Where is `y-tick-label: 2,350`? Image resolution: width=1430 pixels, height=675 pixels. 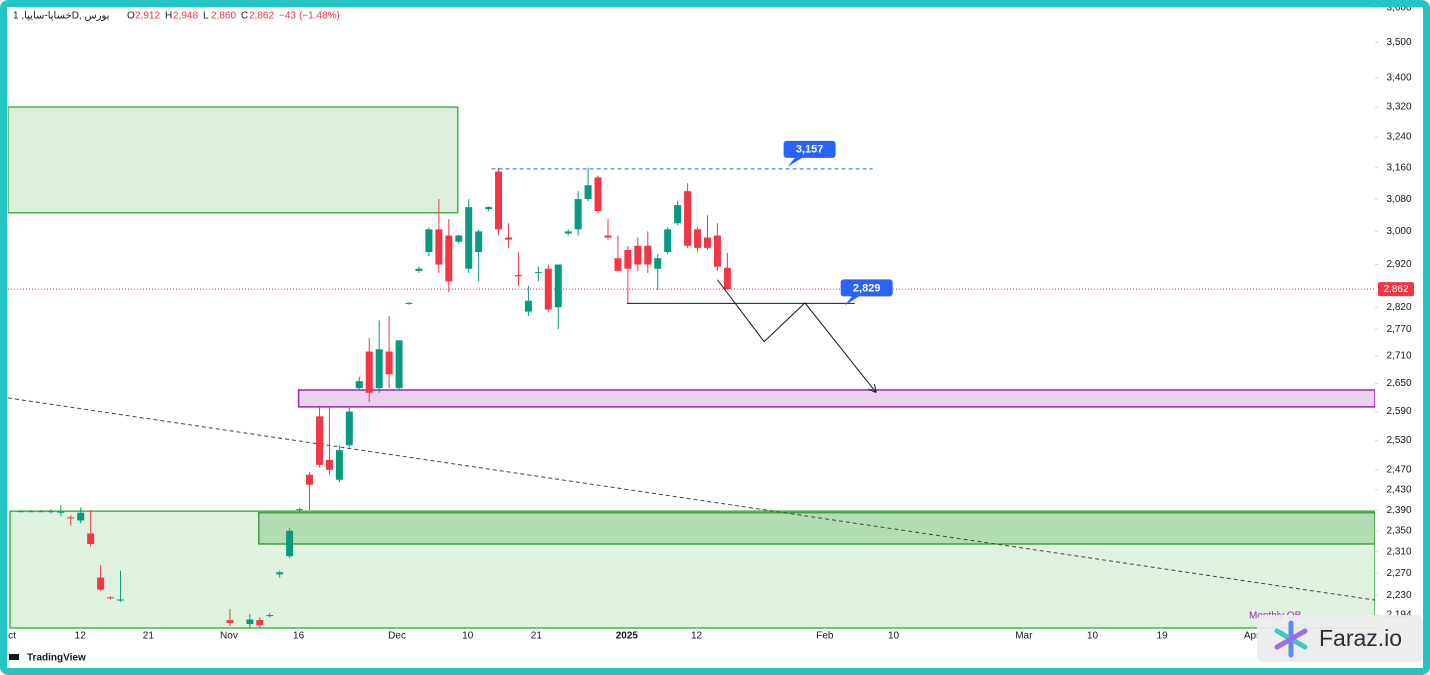 y-tick-label: 2,350 is located at coordinates (1398, 530).